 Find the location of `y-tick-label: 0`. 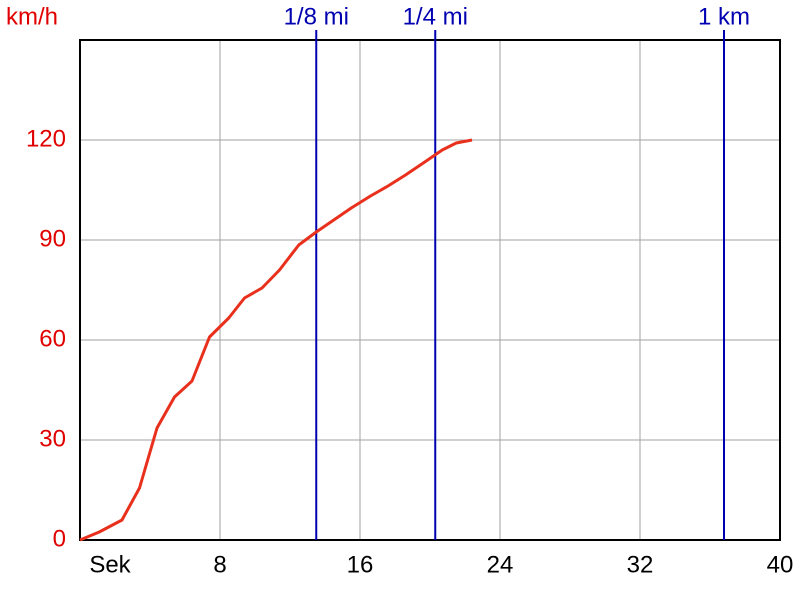

y-tick-label: 0 is located at coordinates (59, 538).